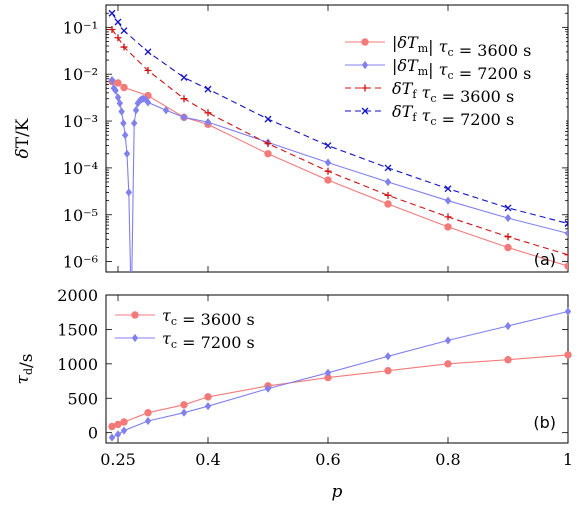  I want to click on y-axis-label-b: τd/s, so click(25, 369).